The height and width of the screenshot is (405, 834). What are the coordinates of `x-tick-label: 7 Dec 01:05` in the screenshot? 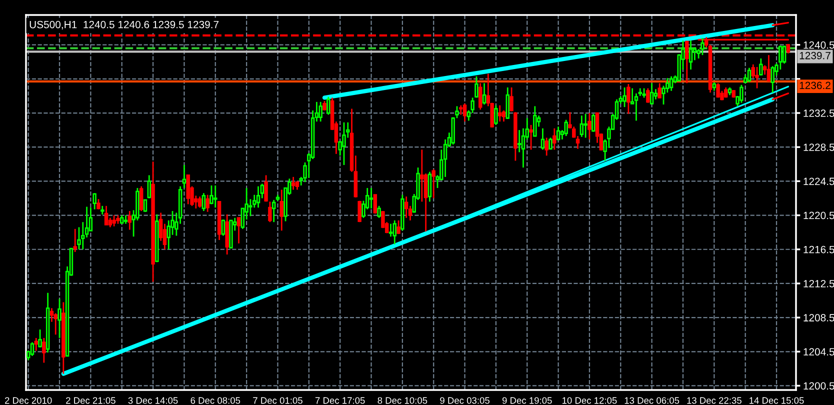 It's located at (277, 400).